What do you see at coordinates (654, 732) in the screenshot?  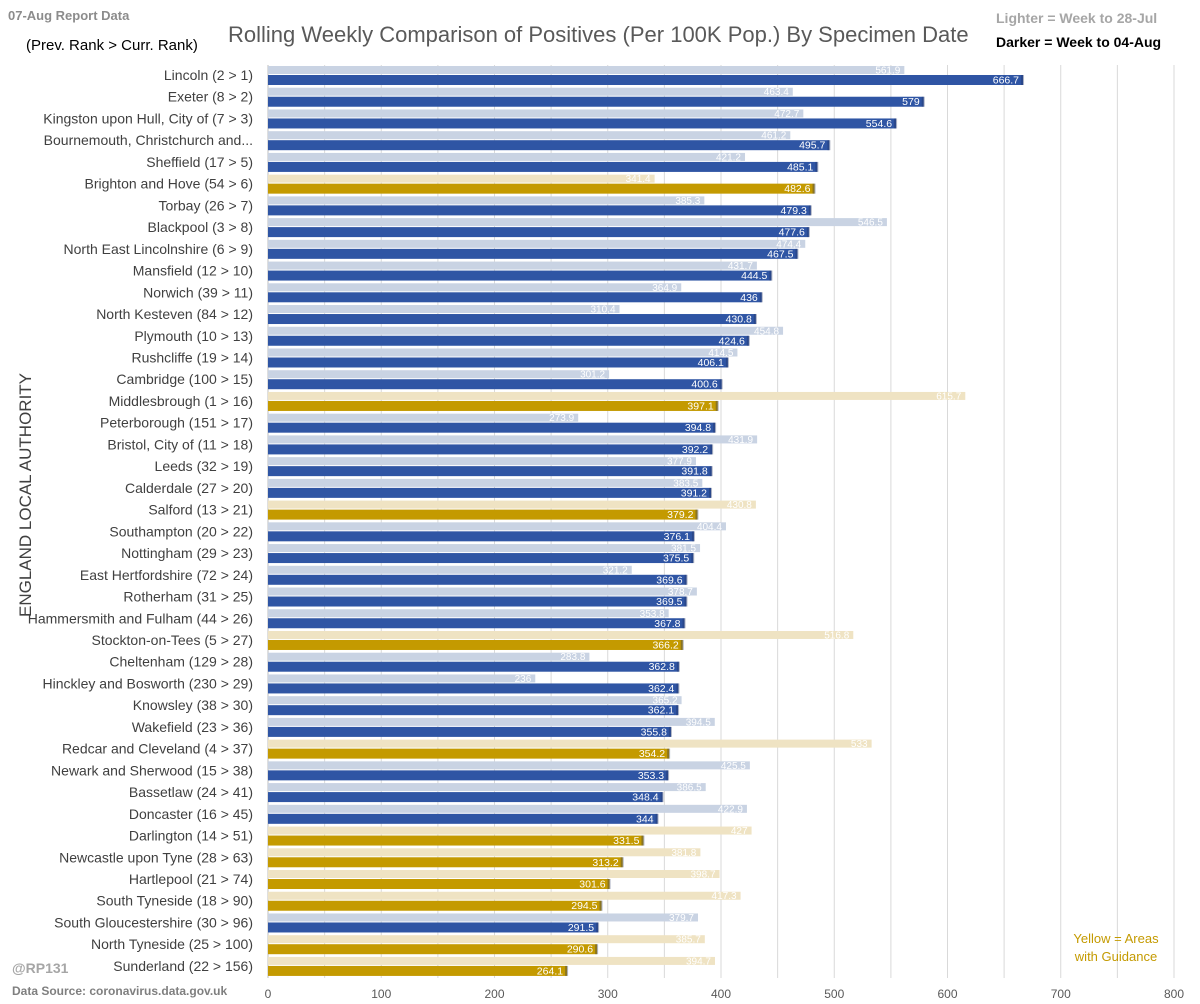 I see `bar-curr-value-label: 355.8` at bounding box center [654, 732].